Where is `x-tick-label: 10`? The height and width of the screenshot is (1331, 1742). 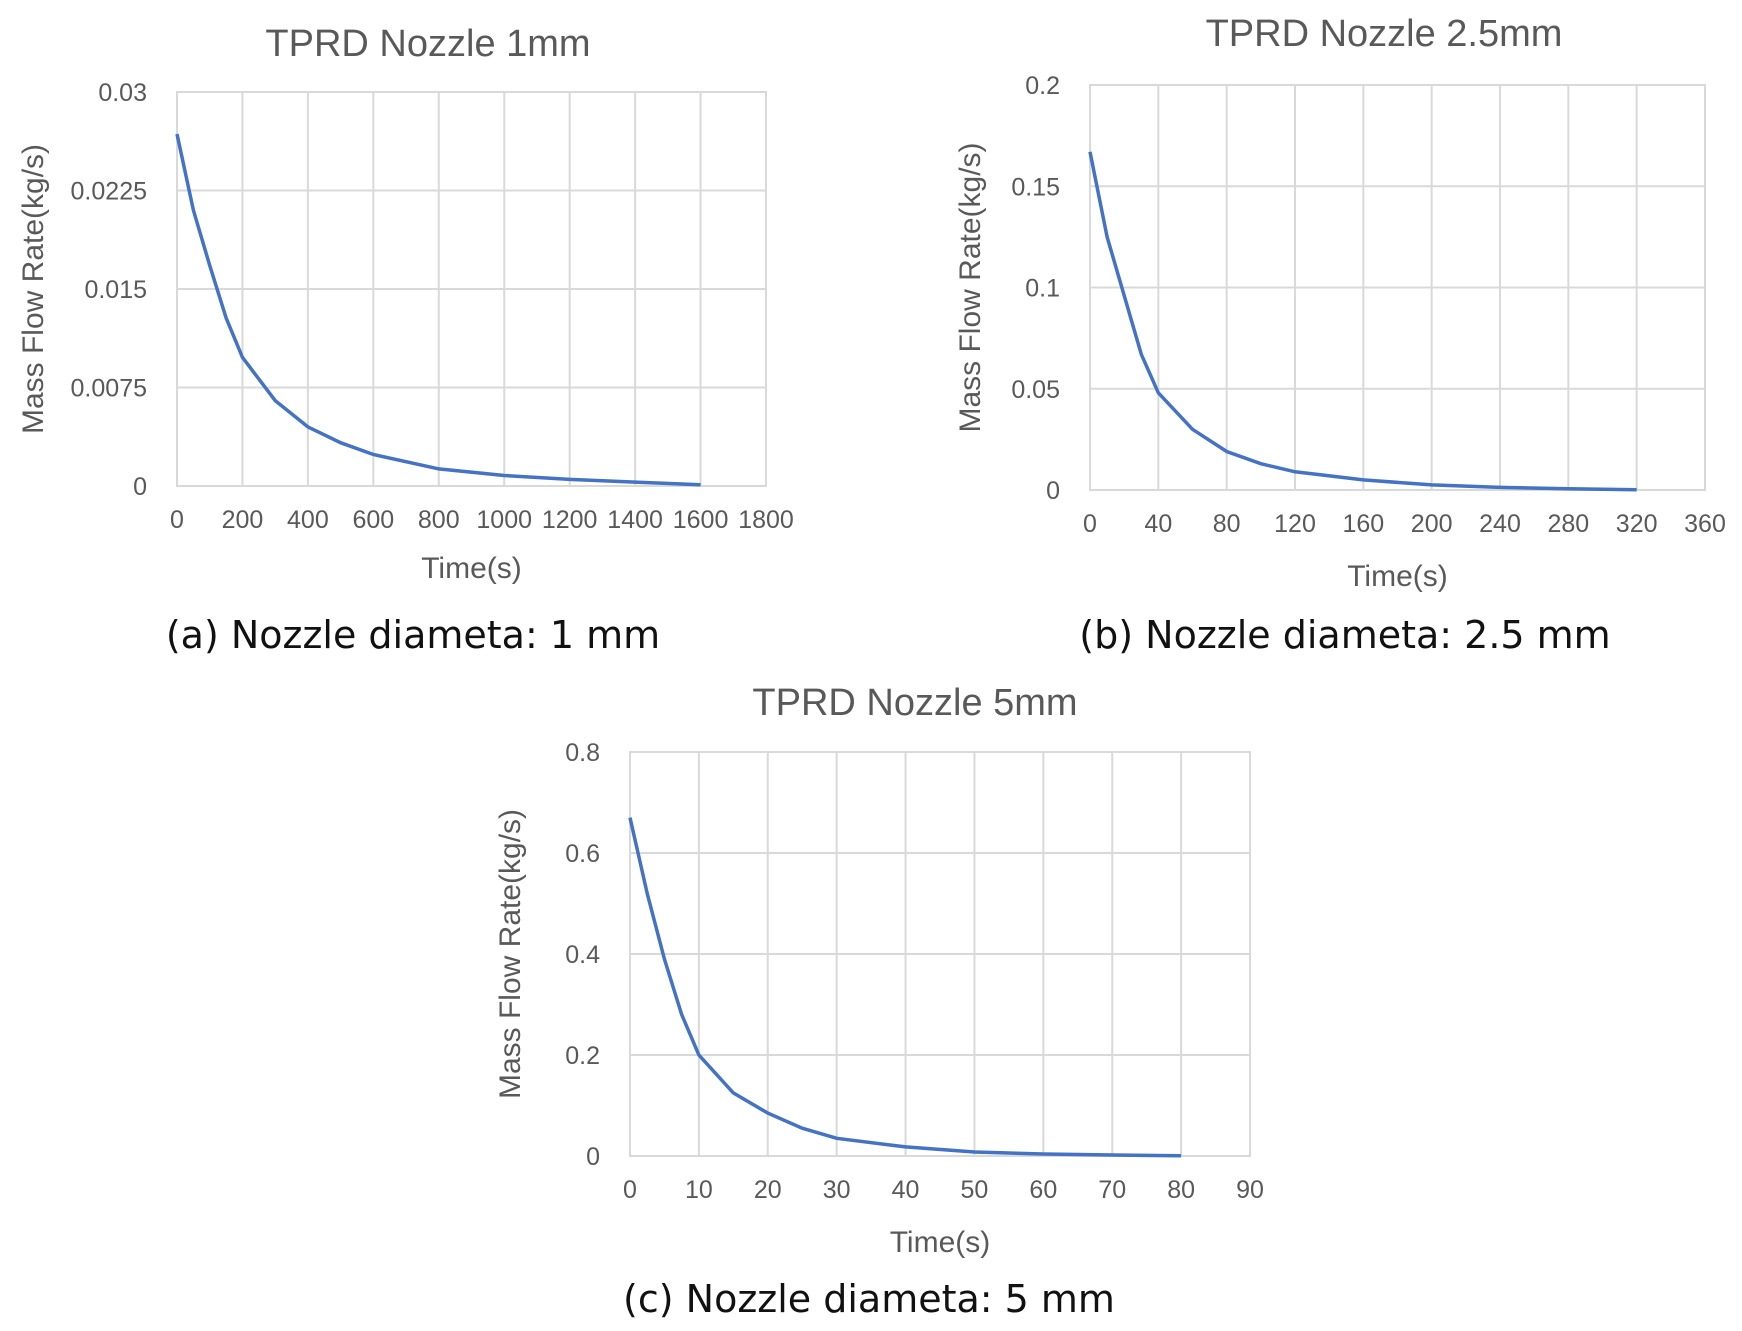 x-tick-label: 10 is located at coordinates (699, 1190).